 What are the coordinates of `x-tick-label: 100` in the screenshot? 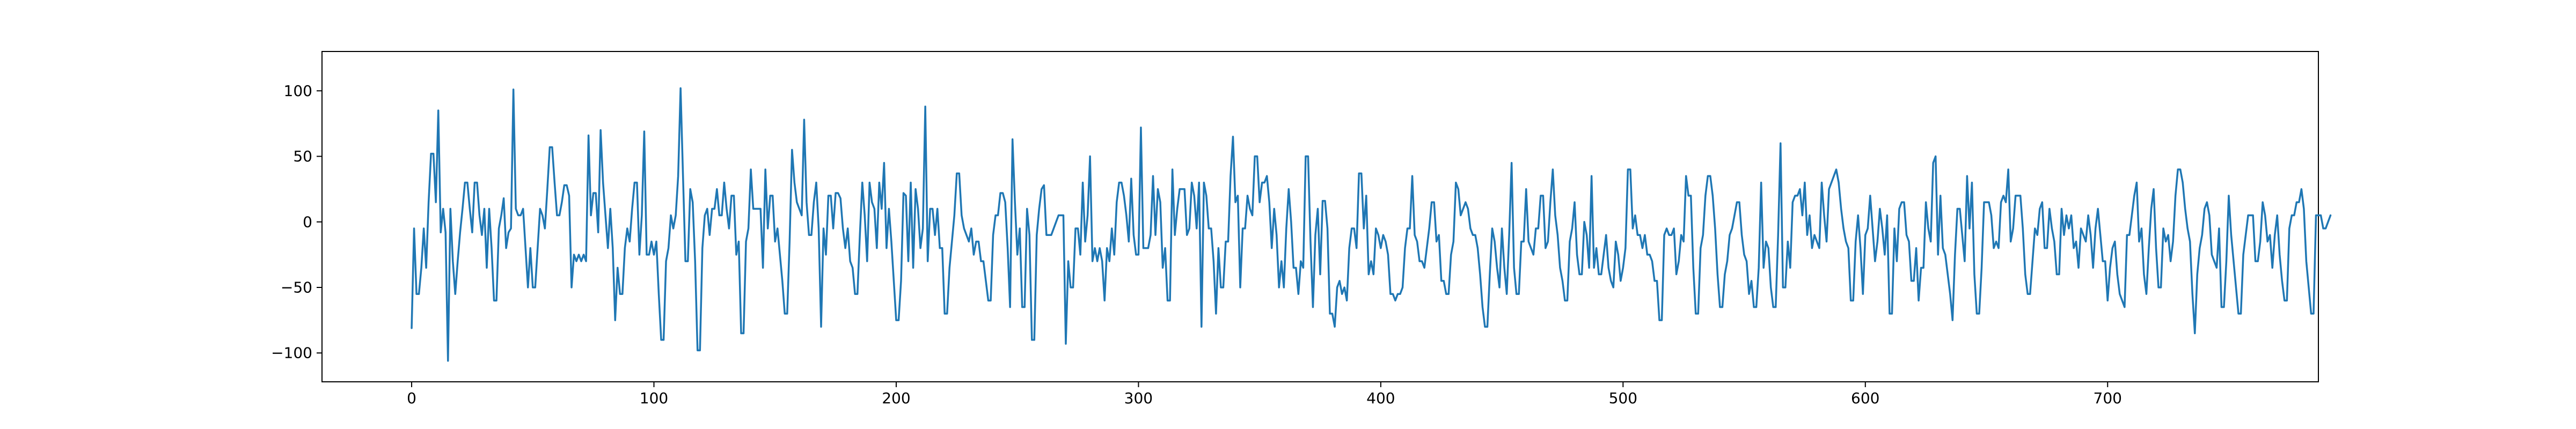 It's located at (654, 398).